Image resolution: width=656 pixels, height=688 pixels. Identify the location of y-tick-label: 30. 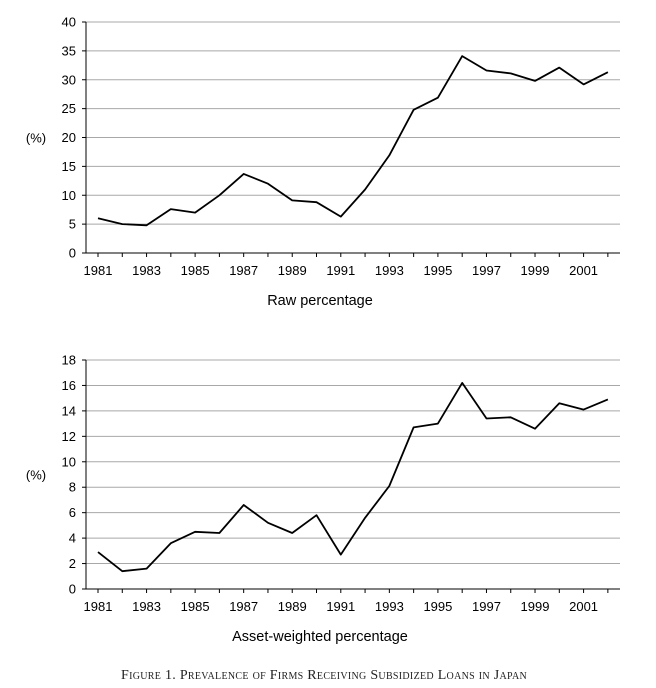
(69, 79).